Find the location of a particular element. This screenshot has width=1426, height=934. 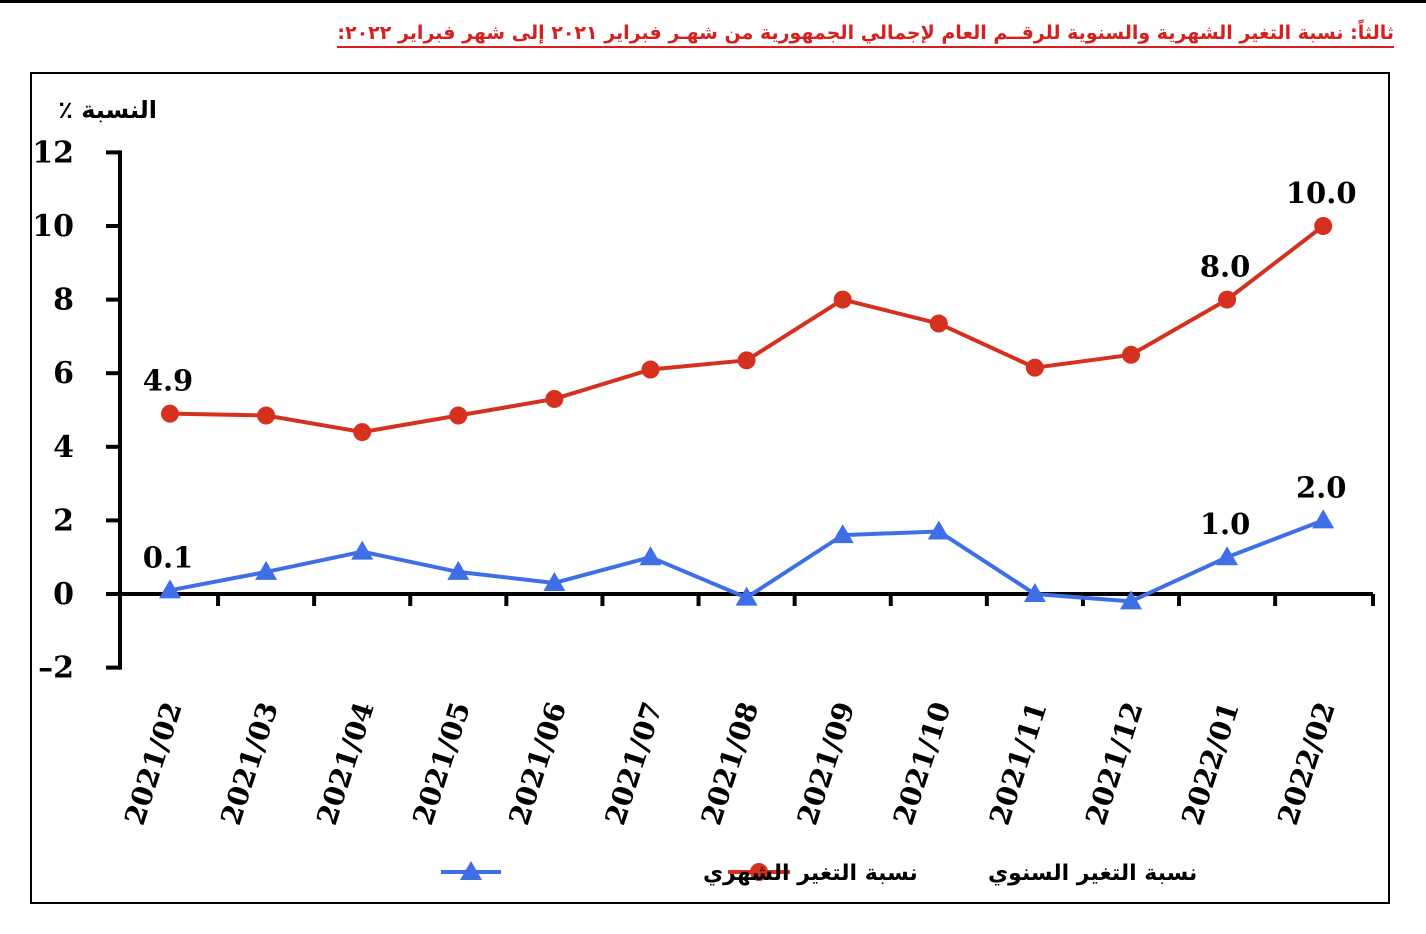

x-tick-label: 2021/09 is located at coordinates (826, 763).